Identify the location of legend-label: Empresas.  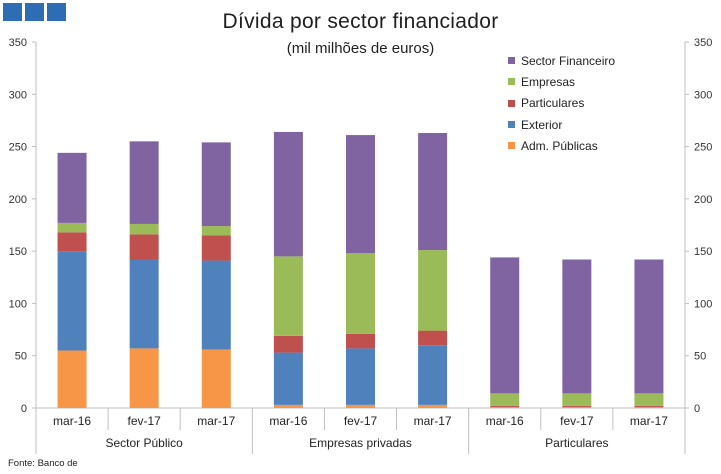
(548, 81).